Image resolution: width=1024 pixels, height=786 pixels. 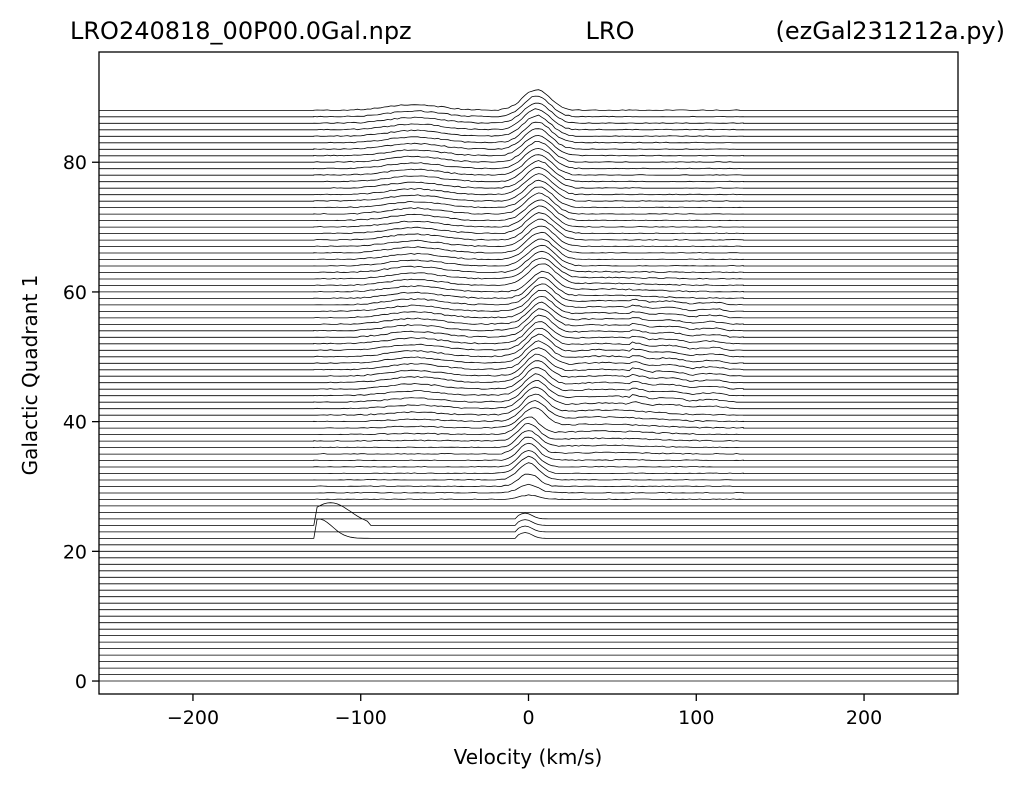 What do you see at coordinates (75, 293) in the screenshot?
I see `y-tick-label: 60` at bounding box center [75, 293].